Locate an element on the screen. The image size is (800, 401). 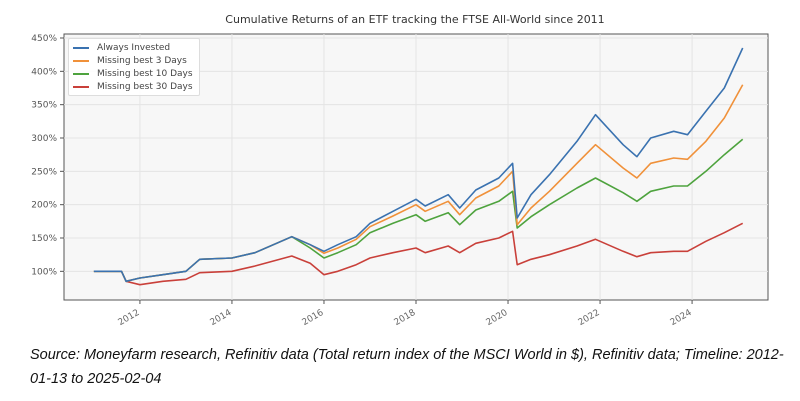
legend-label: Missing best 10 Days is located at coordinates (145, 73).